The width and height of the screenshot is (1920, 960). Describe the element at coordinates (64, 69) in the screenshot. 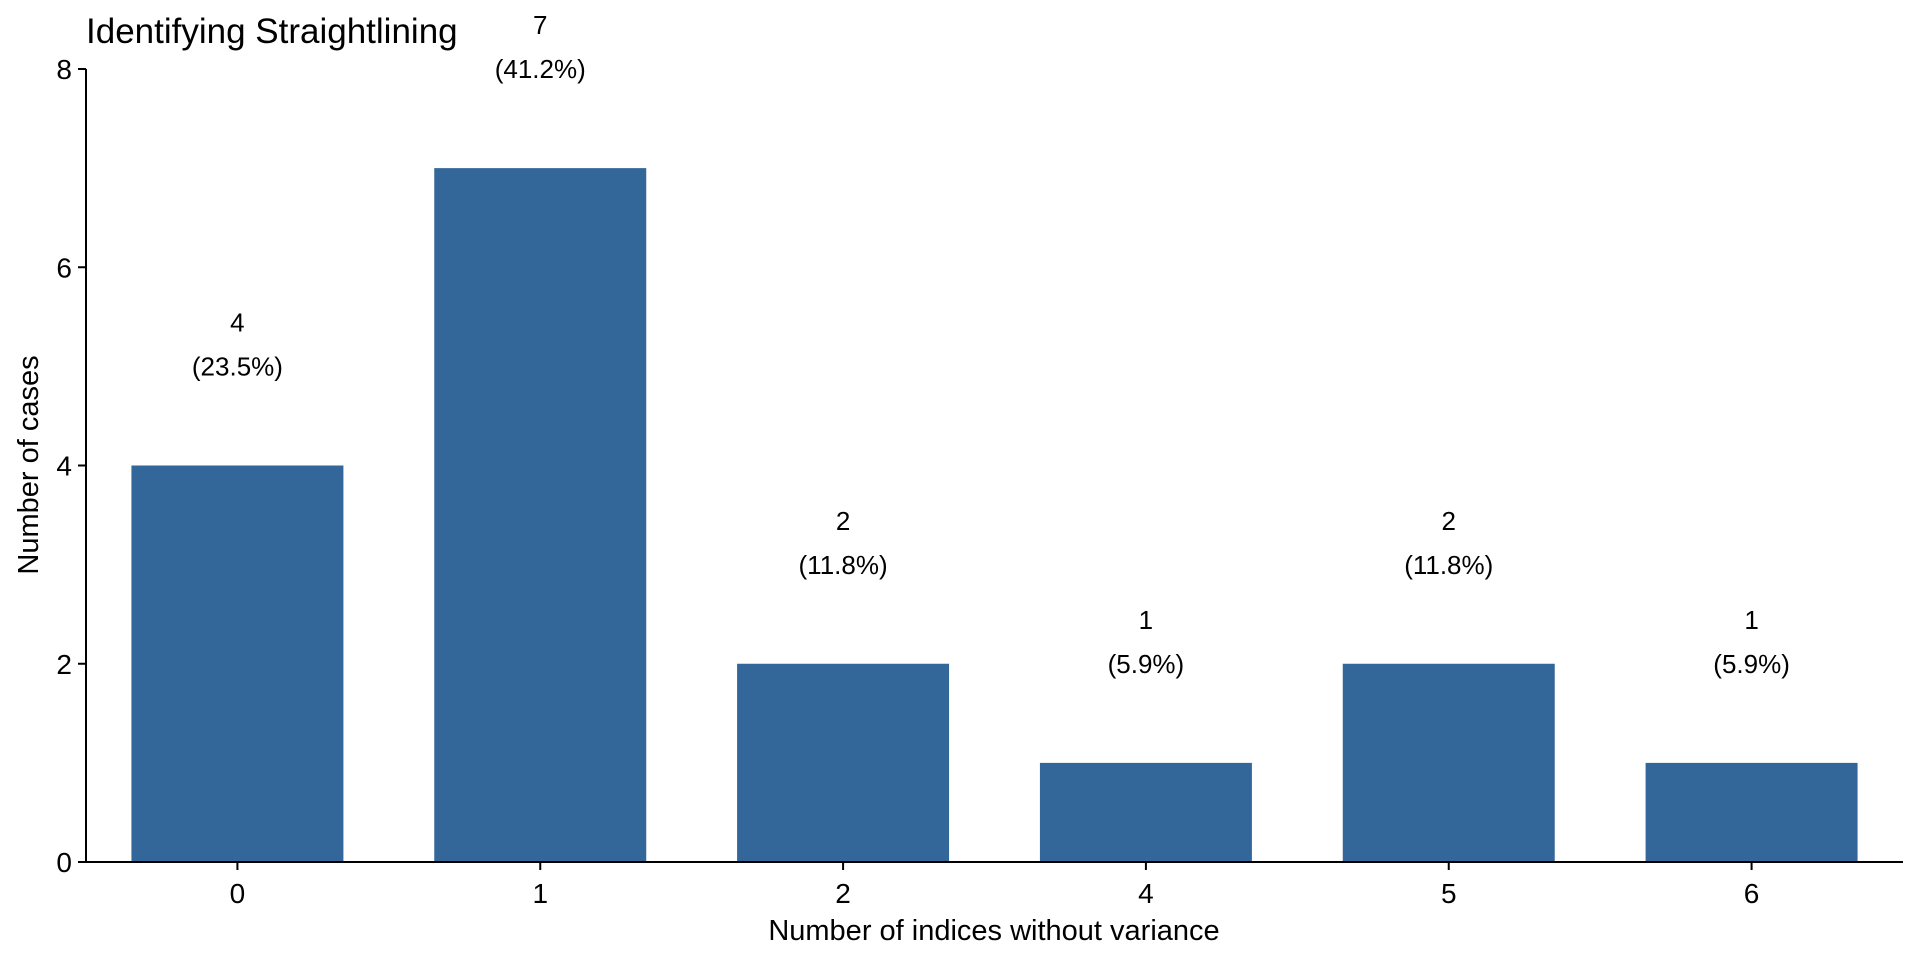

I see `y-tick-label: 8` at that location.